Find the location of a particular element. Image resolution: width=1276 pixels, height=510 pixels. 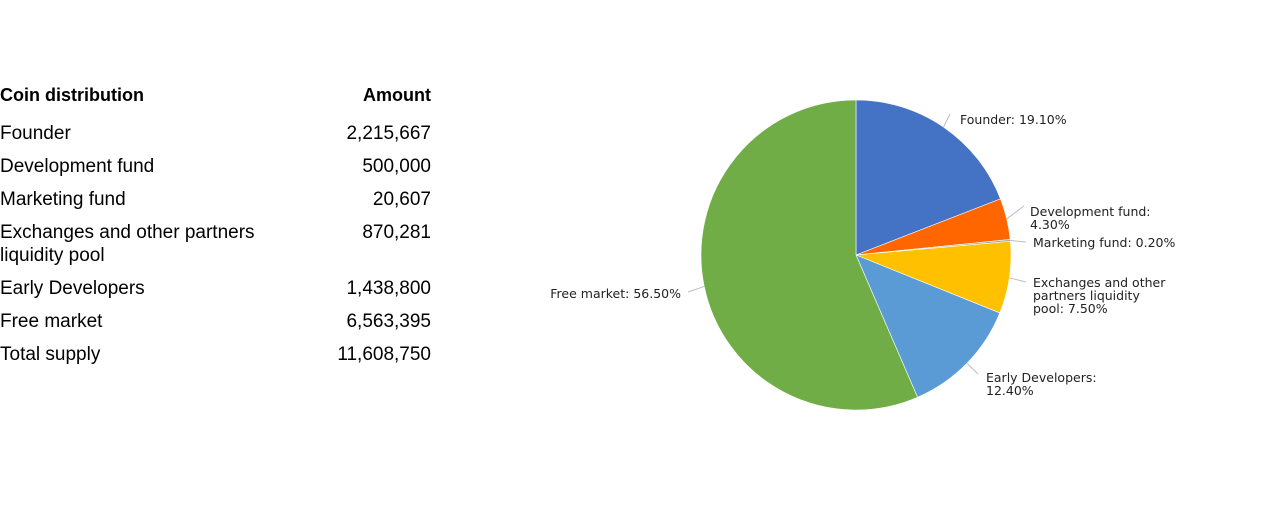

slice-label-early-developers: Early Developers: 12.40% is located at coordinates (1041, 384).